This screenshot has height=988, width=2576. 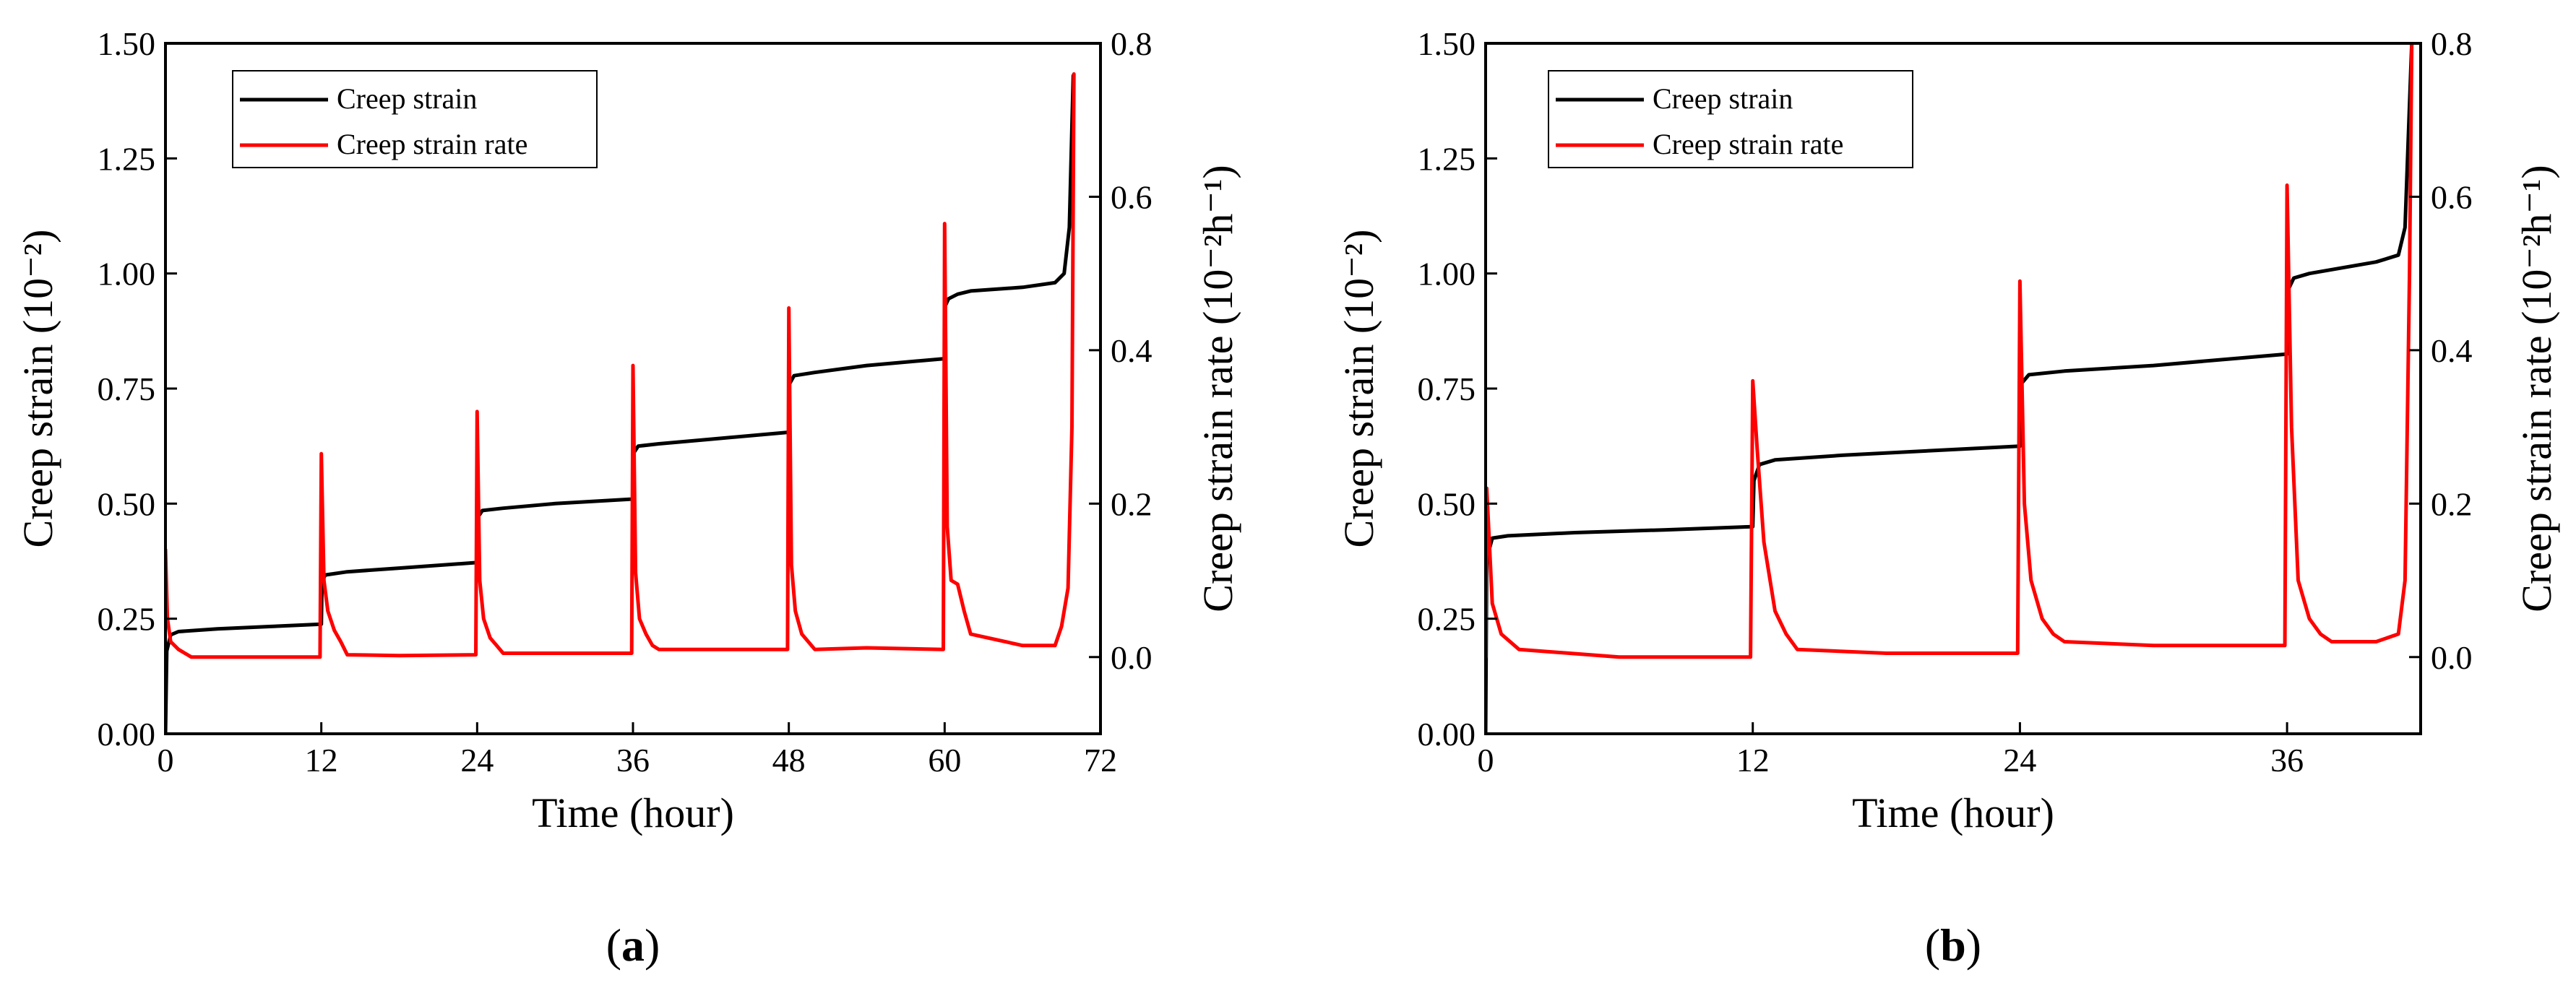 What do you see at coordinates (1132, 350) in the screenshot?
I see `panel-a-y-tick-label-right: 0.4` at bounding box center [1132, 350].